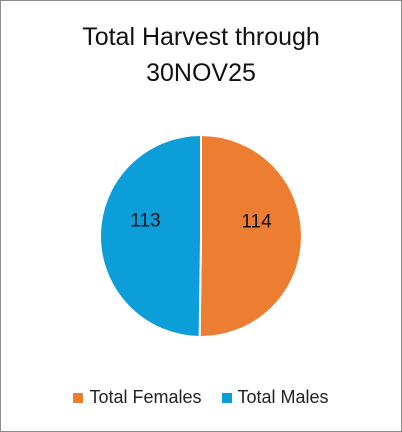  Describe the element at coordinates (150, 236) in the screenshot. I see `pie-slice-total-males` at that location.